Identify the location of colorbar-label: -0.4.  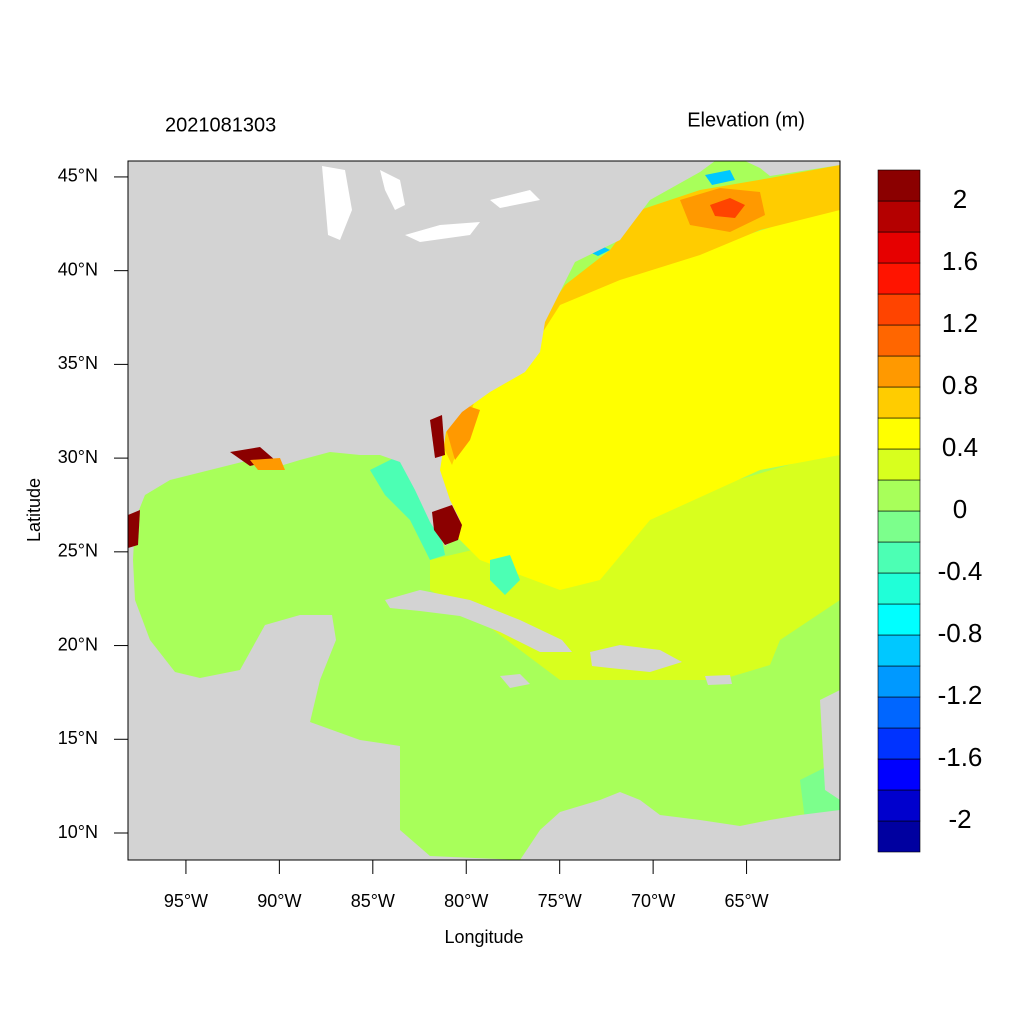
(960, 571).